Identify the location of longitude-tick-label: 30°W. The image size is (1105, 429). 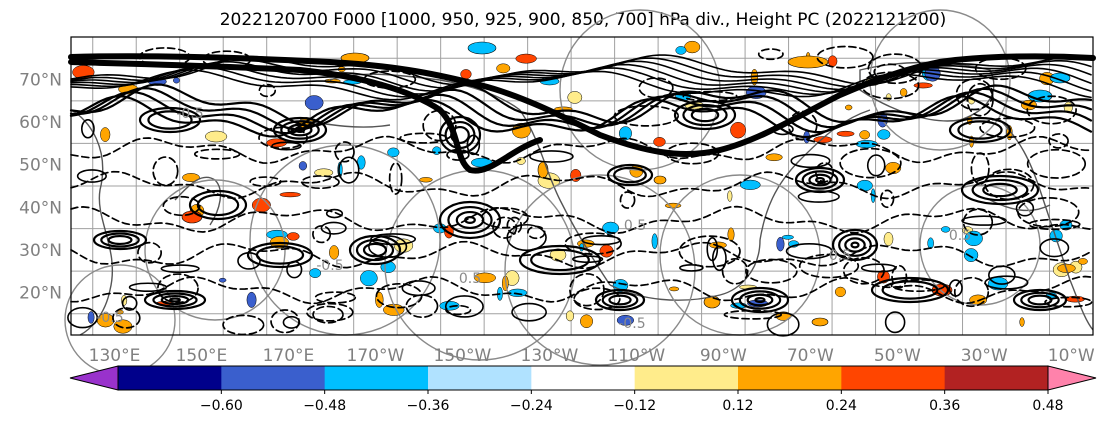
(984, 356).